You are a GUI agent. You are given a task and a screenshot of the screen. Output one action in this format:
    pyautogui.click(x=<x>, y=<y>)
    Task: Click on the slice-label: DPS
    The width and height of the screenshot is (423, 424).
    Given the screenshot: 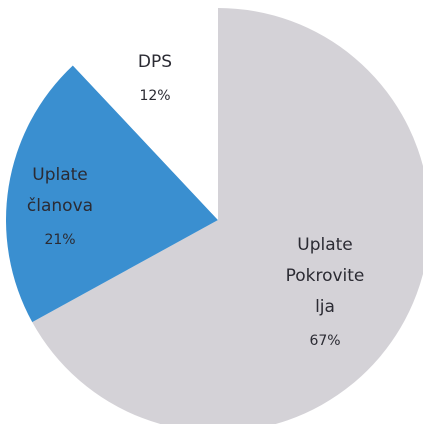 What is the action you would take?
    pyautogui.click(x=155, y=62)
    